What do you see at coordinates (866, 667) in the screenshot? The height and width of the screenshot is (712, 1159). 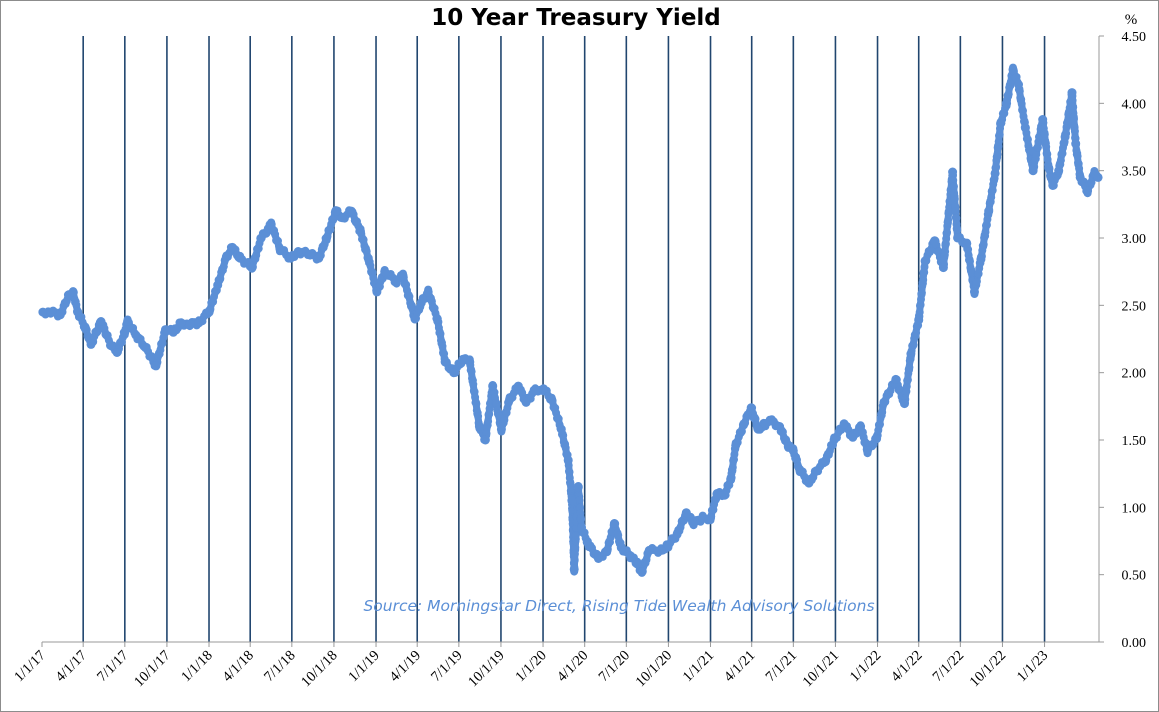 I see `x-tick-label: 1/1/22` at bounding box center [866, 667].